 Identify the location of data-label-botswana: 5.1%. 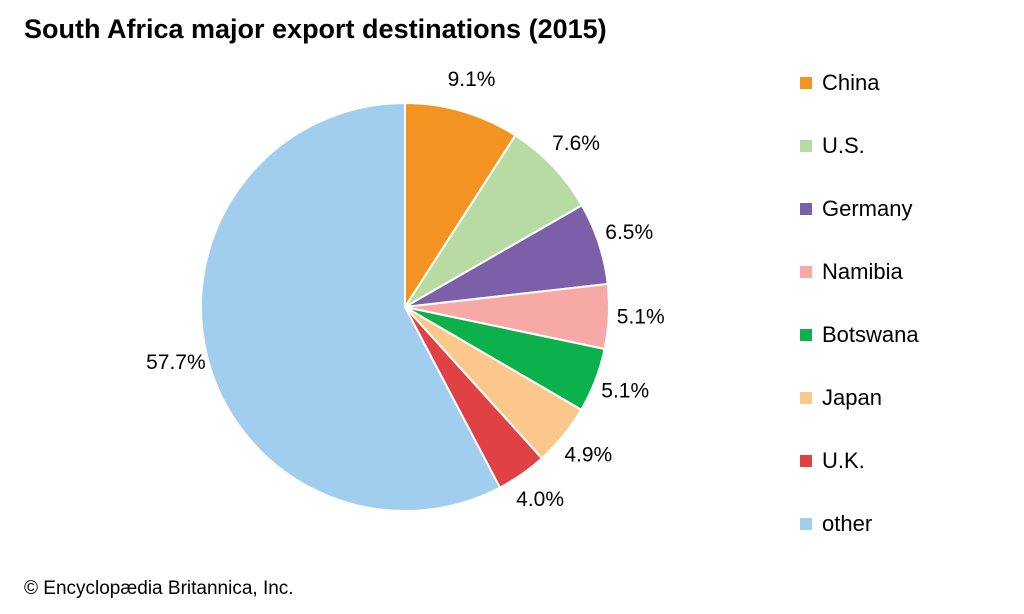
(625, 390).